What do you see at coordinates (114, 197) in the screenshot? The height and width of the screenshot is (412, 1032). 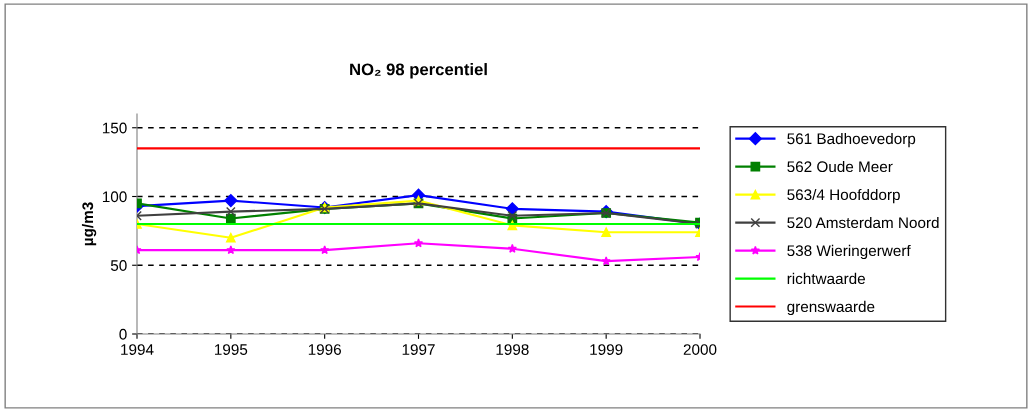 I see `y-tick-label: 100` at bounding box center [114, 197].